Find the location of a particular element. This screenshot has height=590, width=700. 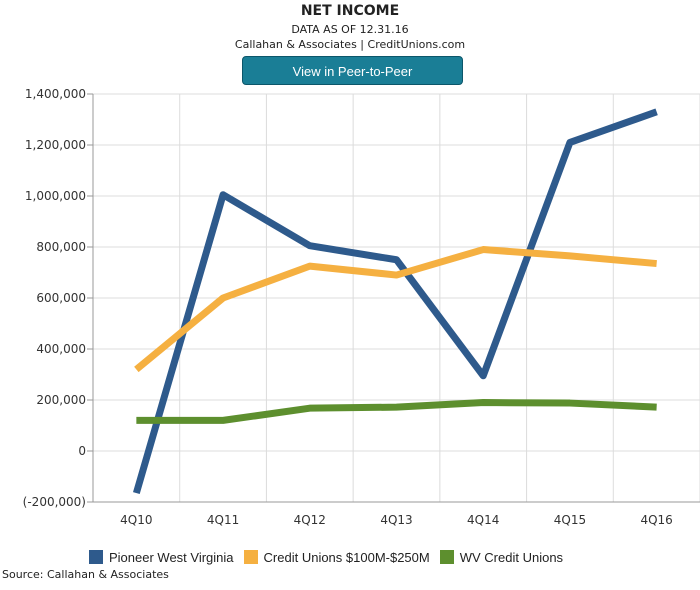

y-tick-label: 0 is located at coordinates (82, 451).